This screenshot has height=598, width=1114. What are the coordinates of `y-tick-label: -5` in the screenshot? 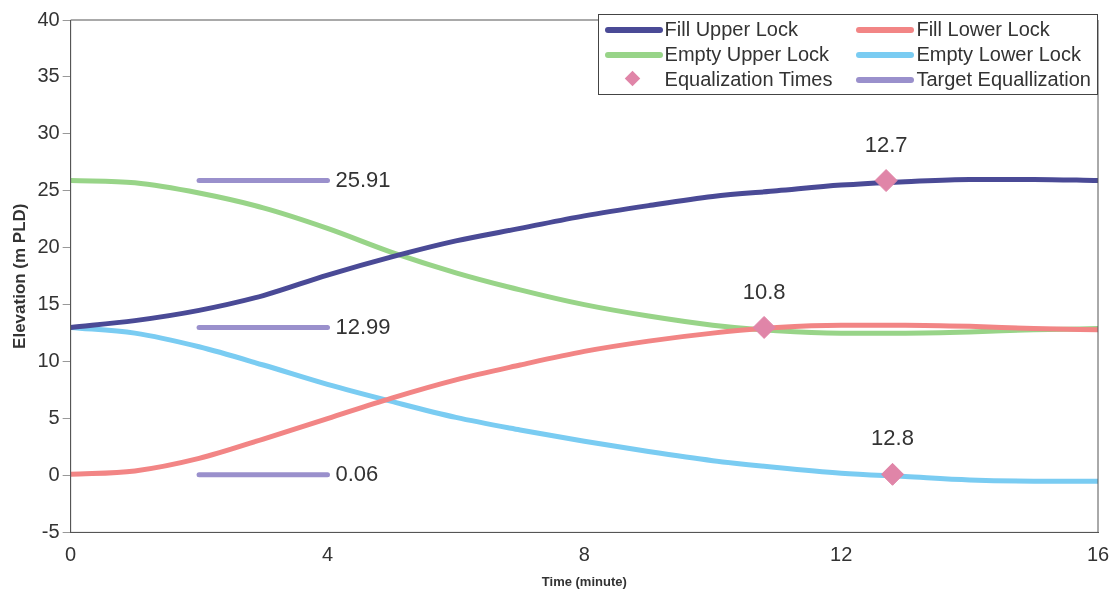 It's located at (50, 530).